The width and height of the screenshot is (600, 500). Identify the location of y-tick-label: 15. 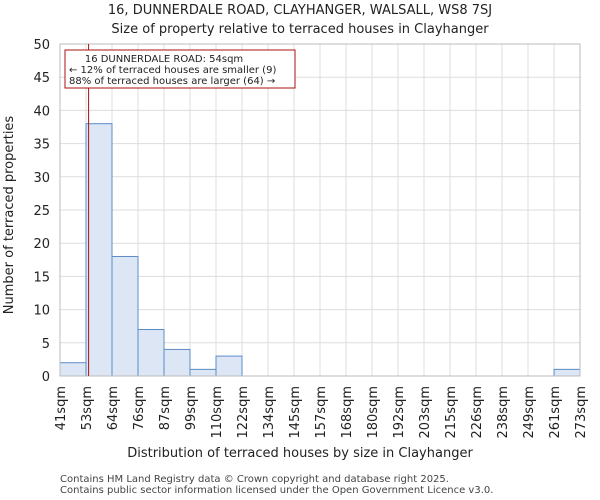
(41, 277).